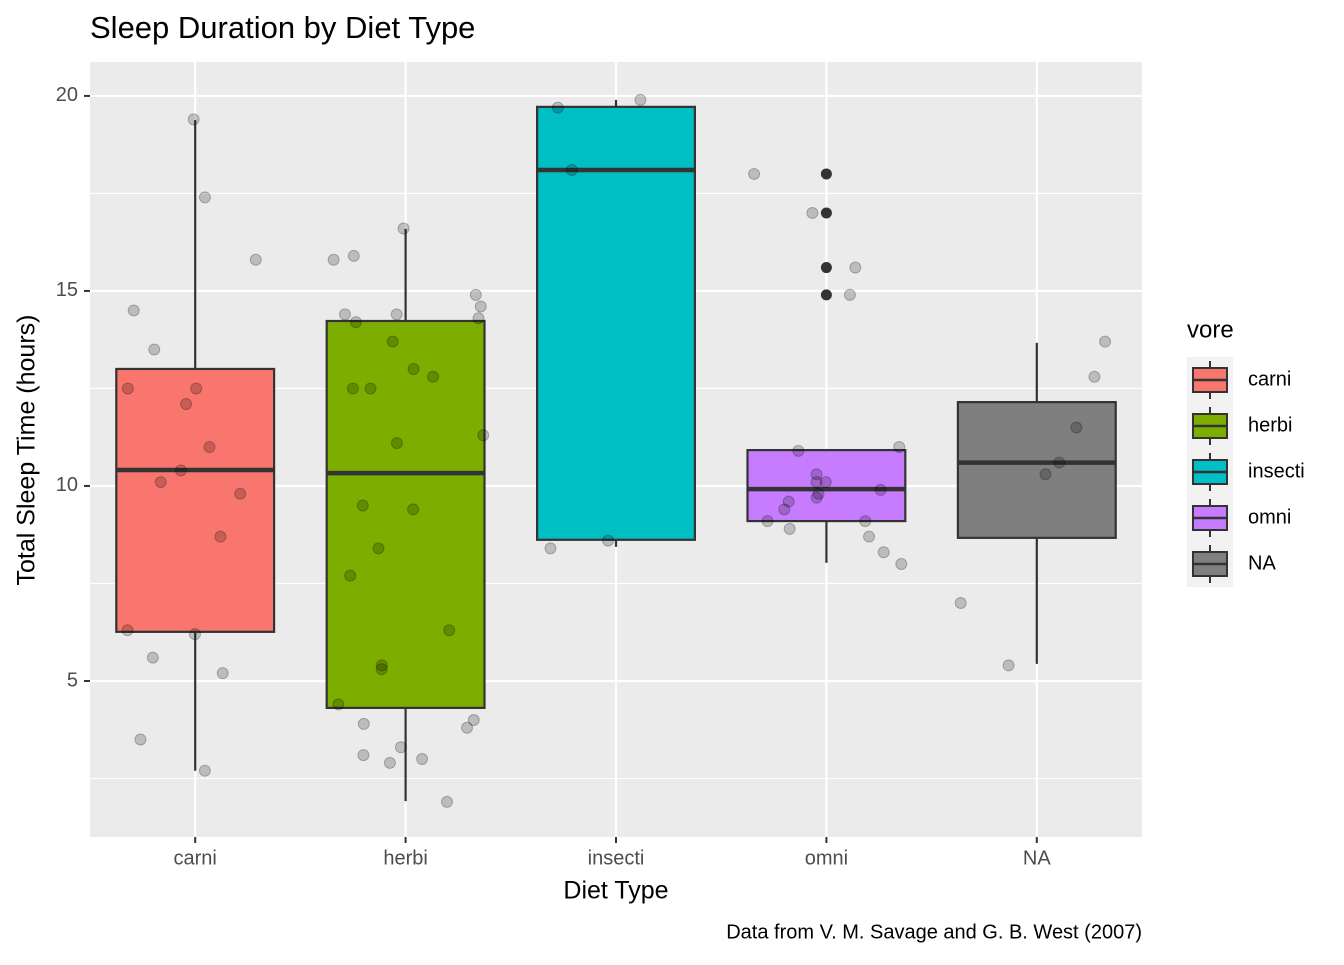 This screenshot has width=1344, height=965. I want to click on legend: carni herbi insecti omni NA, so click(1246, 472).